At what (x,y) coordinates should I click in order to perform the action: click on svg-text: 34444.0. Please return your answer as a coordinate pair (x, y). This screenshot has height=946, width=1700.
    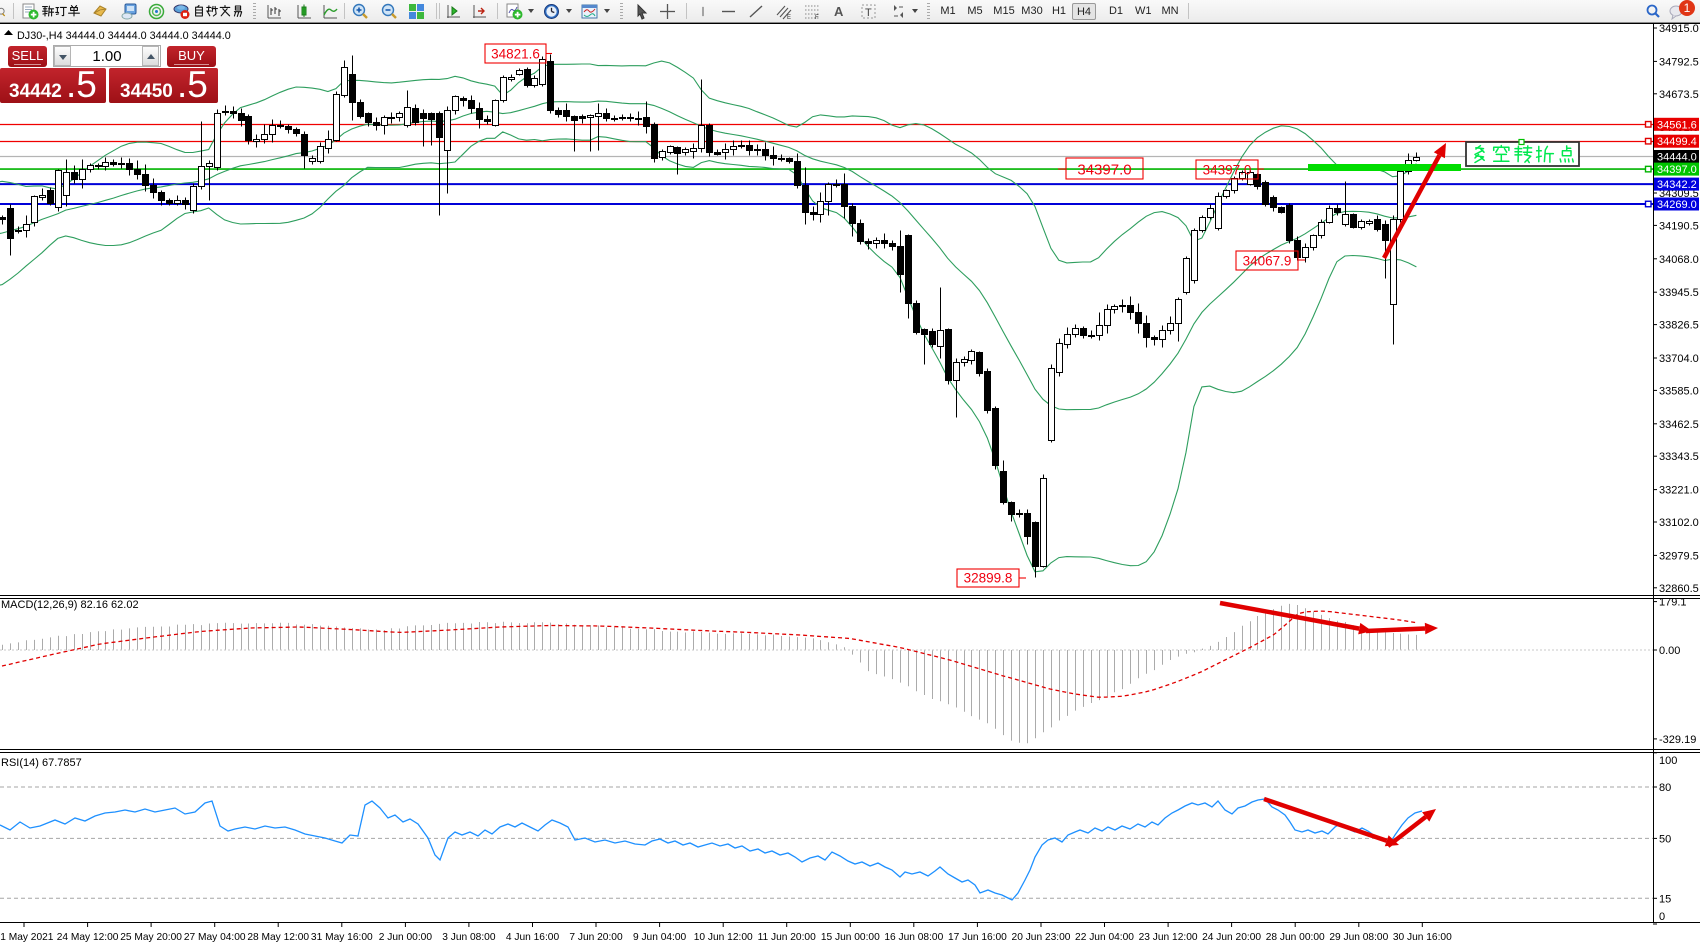
    Looking at the image, I should click on (1677, 158).